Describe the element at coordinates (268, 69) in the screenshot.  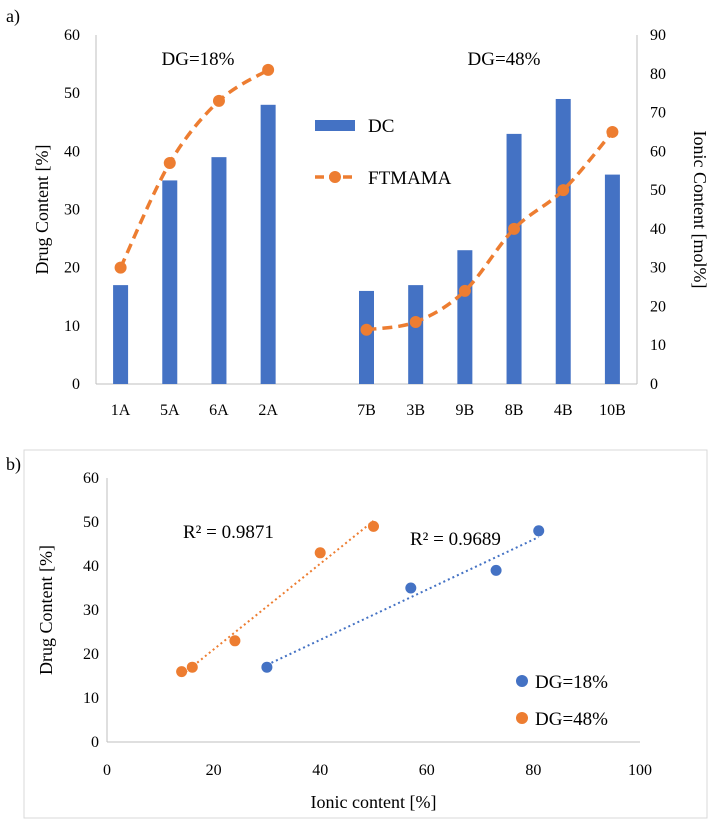
I see `point-ftmama-2A` at that location.